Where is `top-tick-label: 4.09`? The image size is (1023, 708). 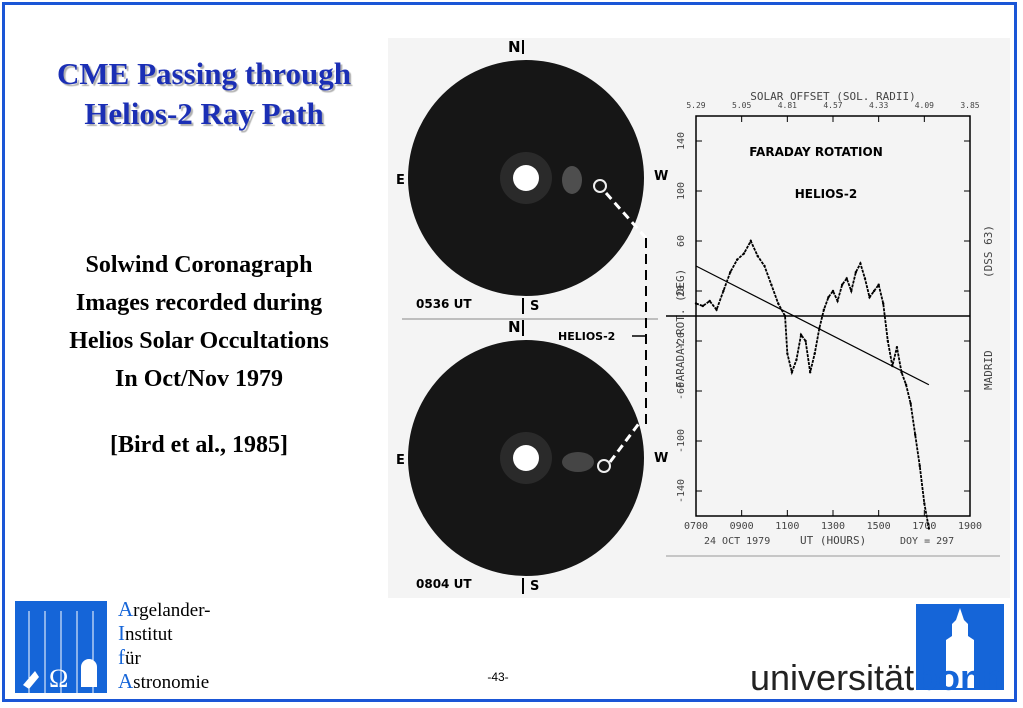
top-tick-label: 4.09 is located at coordinates (924, 105).